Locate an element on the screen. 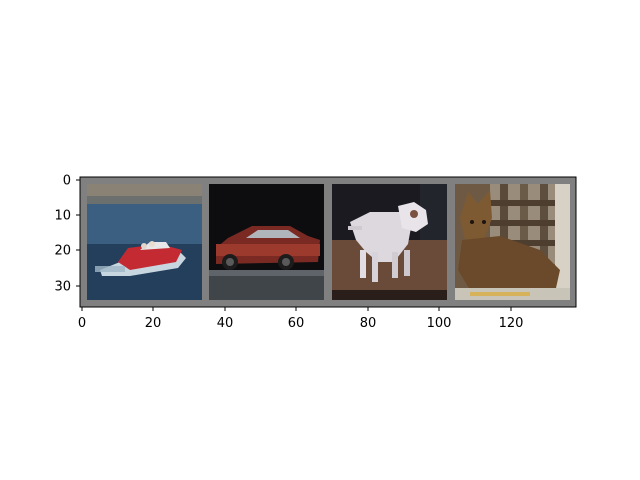  image-tile-cat is located at coordinates (512, 242).